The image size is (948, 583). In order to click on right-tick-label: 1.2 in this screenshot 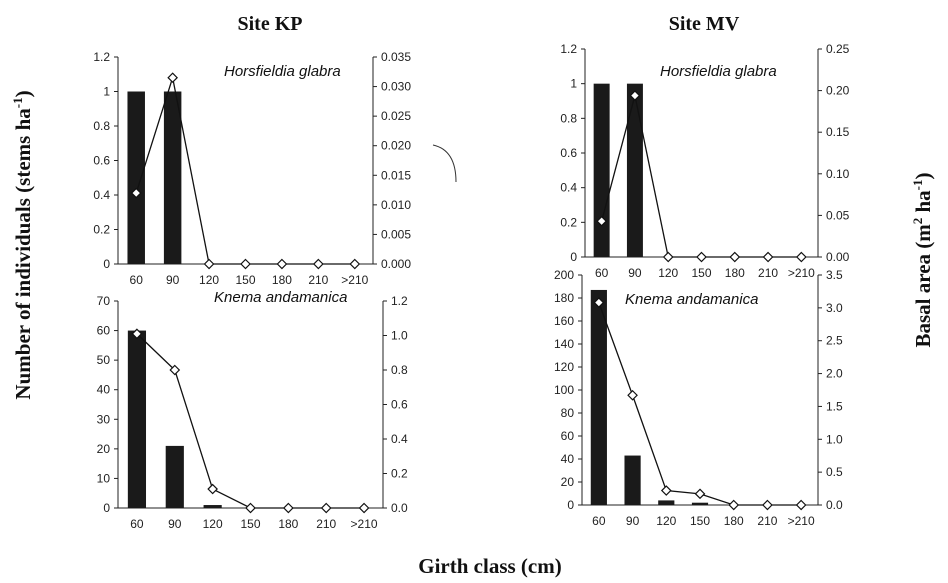, I will do `click(399, 301)`.